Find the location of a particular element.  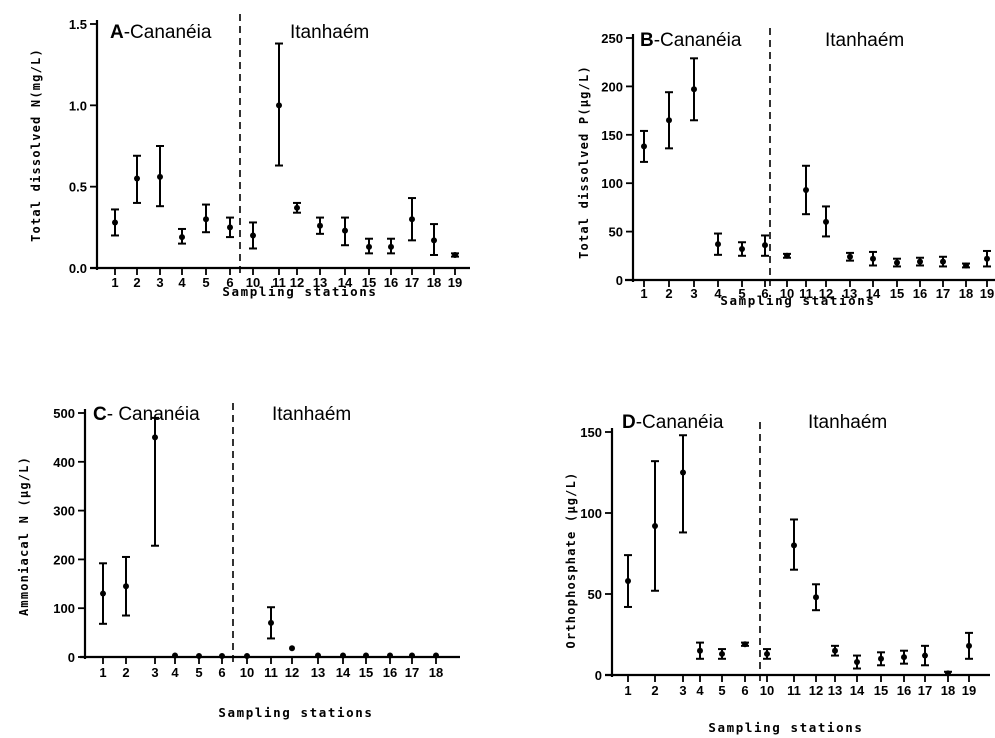

region-label-cananeia: D-Cananéia is located at coordinates (673, 422).